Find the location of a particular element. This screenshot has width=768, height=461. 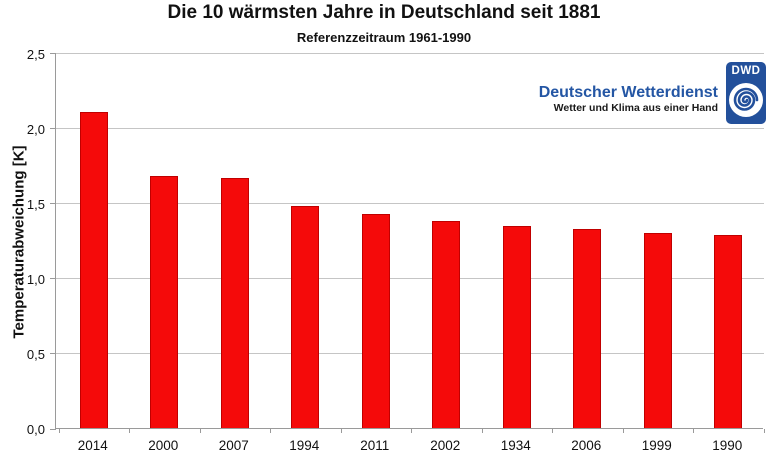

gridline-y-1,0 is located at coordinates (410, 278).